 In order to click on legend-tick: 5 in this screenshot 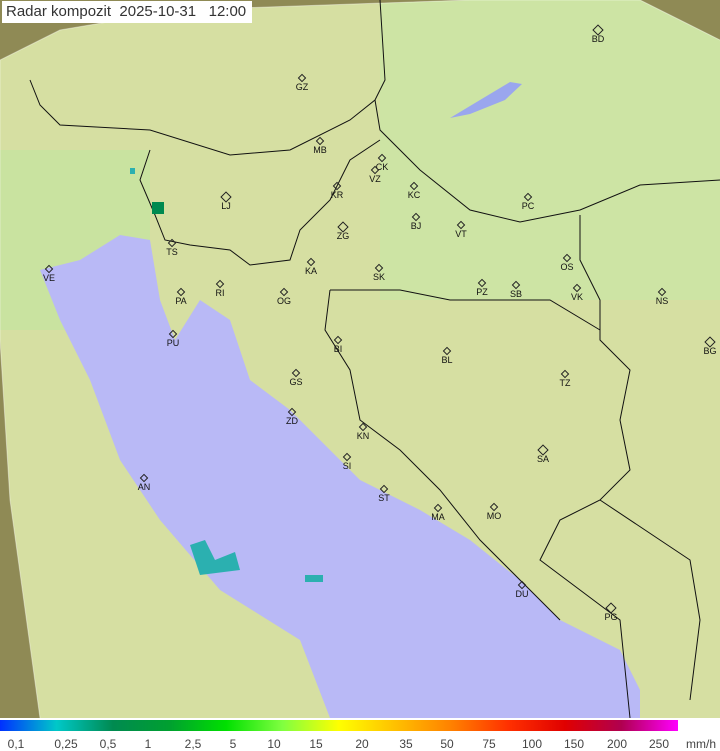, I will do `click(233, 744)`.